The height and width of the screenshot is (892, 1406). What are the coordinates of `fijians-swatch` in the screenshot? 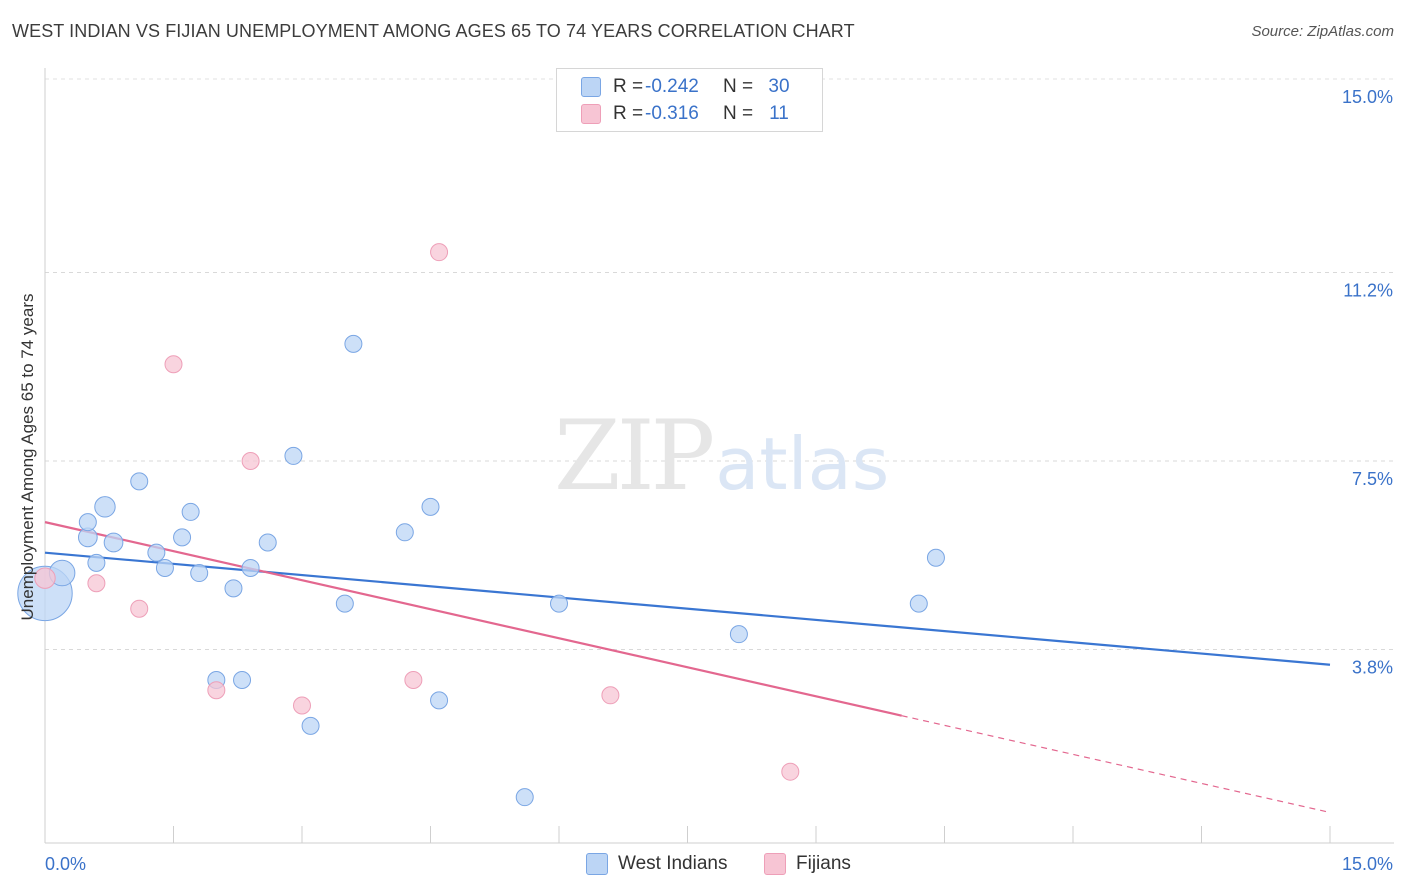 It's located at (591, 114).